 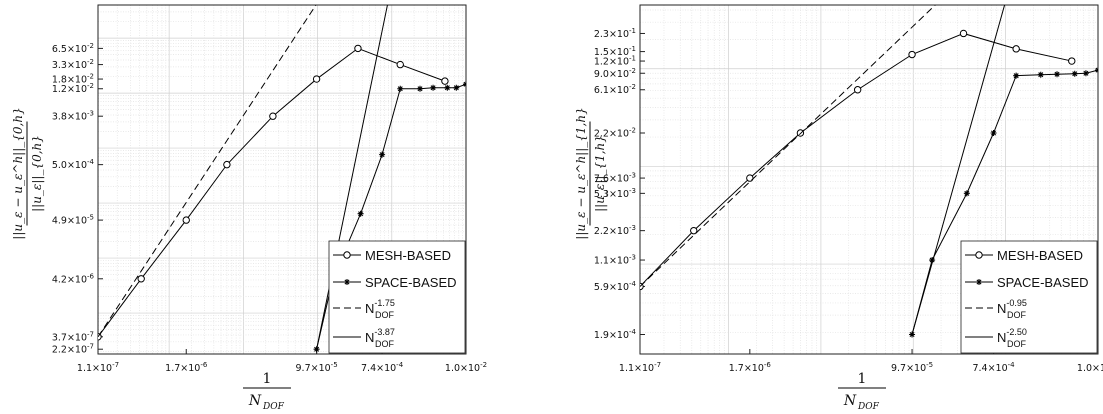 I want to click on x-axis-label: 1N DOF, so click(x=862, y=391).